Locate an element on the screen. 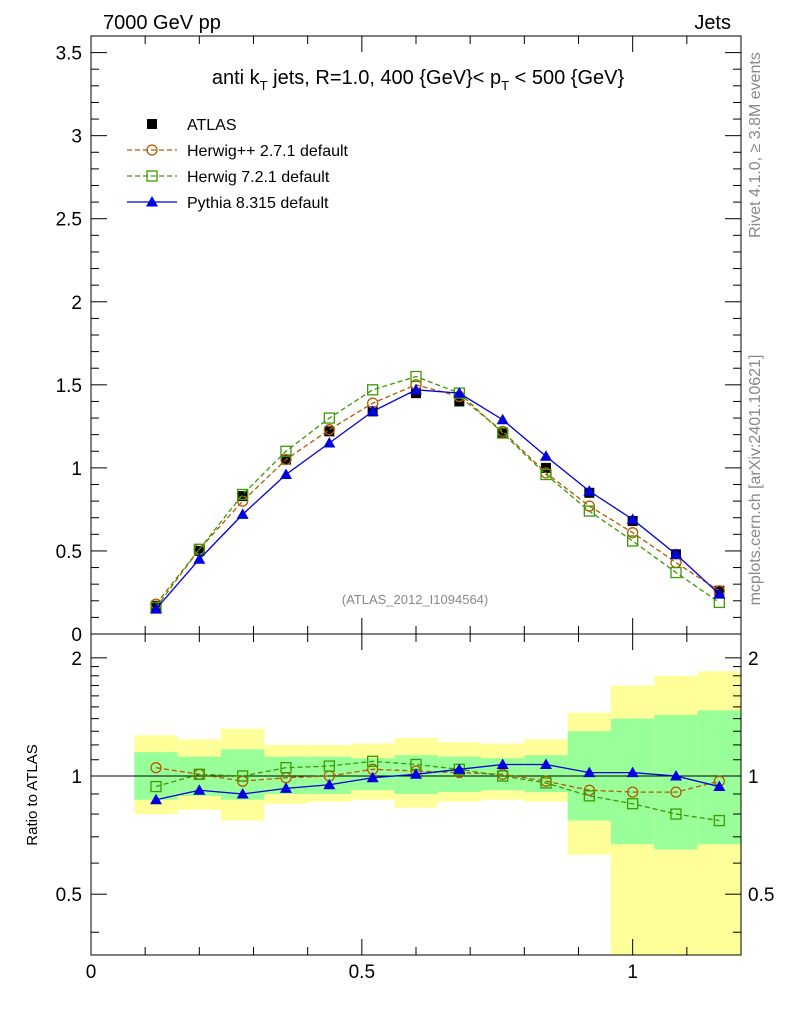 The width and height of the screenshot is (786, 1024). mcplots-label: mcplots.cern.ch [arXiv:2401.10621] is located at coordinates (755, 480).